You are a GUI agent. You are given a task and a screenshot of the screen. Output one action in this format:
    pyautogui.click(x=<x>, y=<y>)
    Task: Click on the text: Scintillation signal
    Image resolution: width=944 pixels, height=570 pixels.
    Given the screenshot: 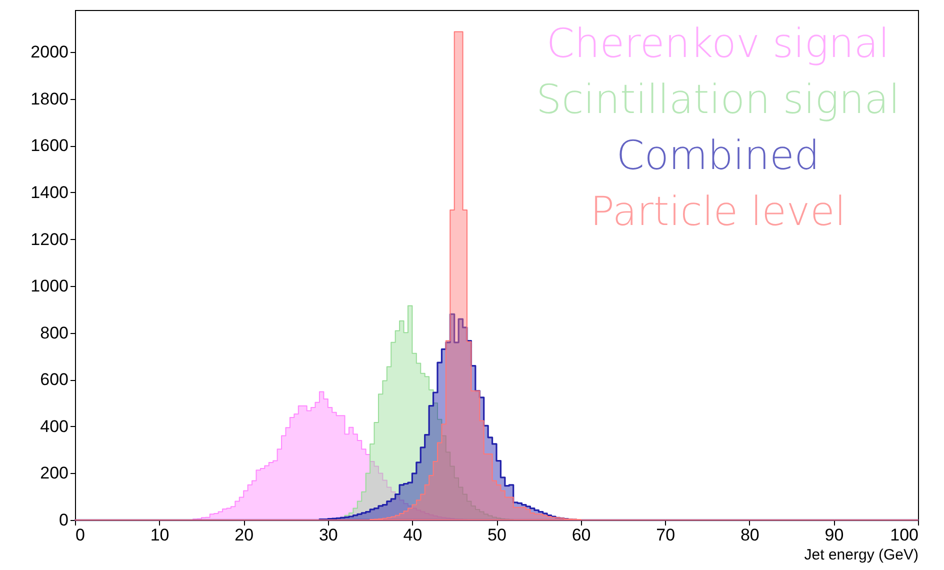 What is the action you would take?
    pyautogui.click(x=718, y=100)
    